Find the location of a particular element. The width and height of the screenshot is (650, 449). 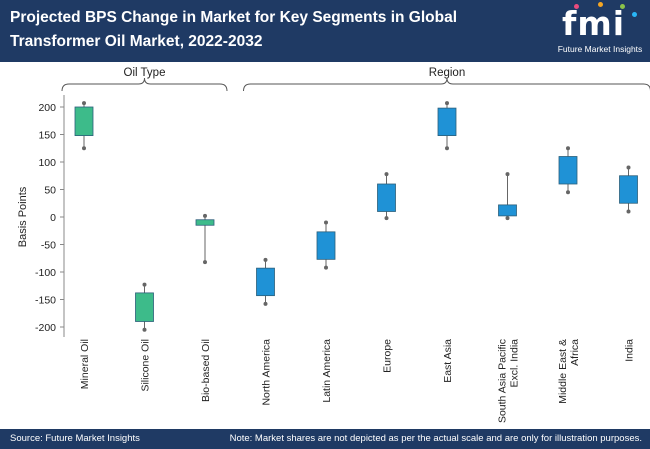

category-label-2-0: Bio-based Oil is located at coordinates (206, 370).